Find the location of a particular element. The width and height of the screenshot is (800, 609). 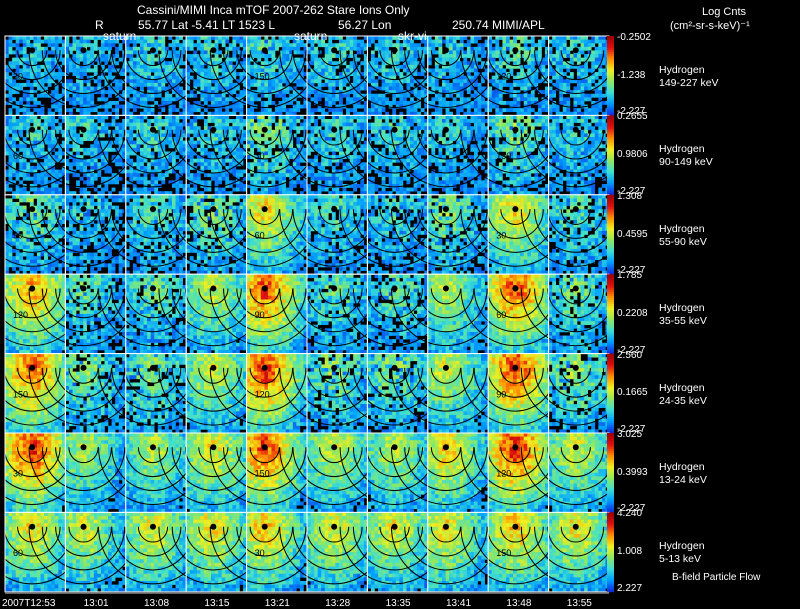

colorbar-cmax-label: 2.560 is located at coordinates (629, 355).